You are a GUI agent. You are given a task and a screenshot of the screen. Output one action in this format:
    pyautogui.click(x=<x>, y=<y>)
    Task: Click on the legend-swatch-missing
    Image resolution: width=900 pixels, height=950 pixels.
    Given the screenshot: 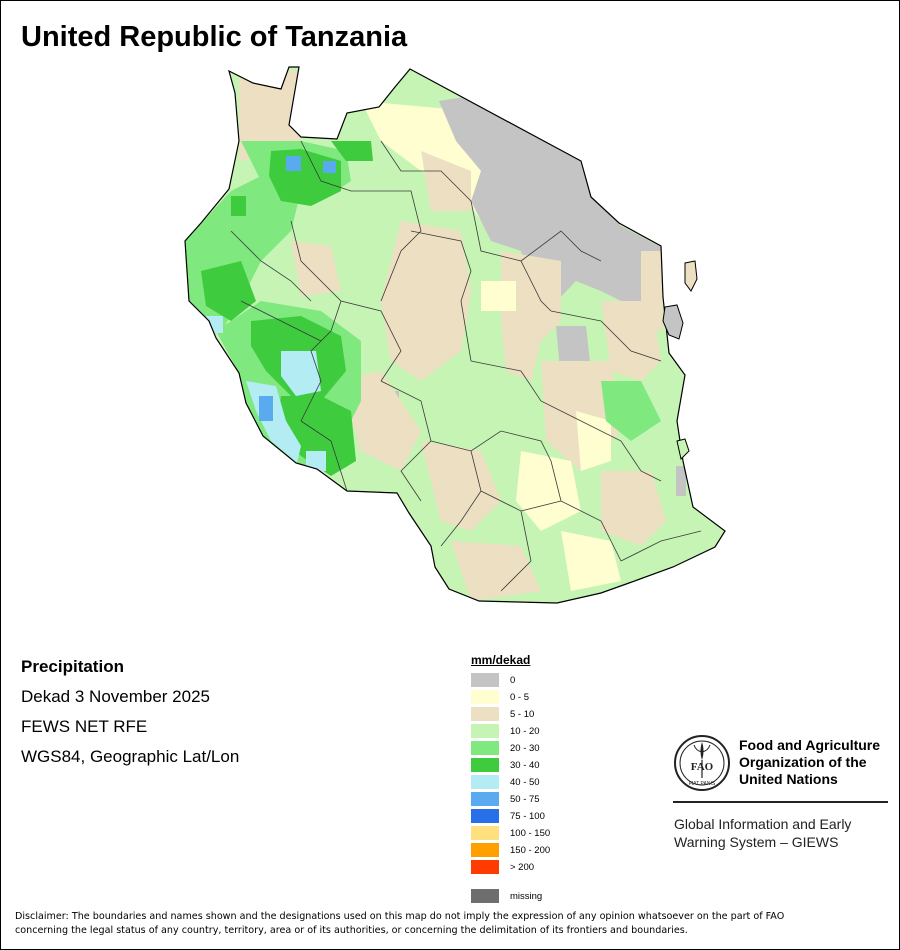 What is the action you would take?
    pyautogui.click(x=485, y=896)
    